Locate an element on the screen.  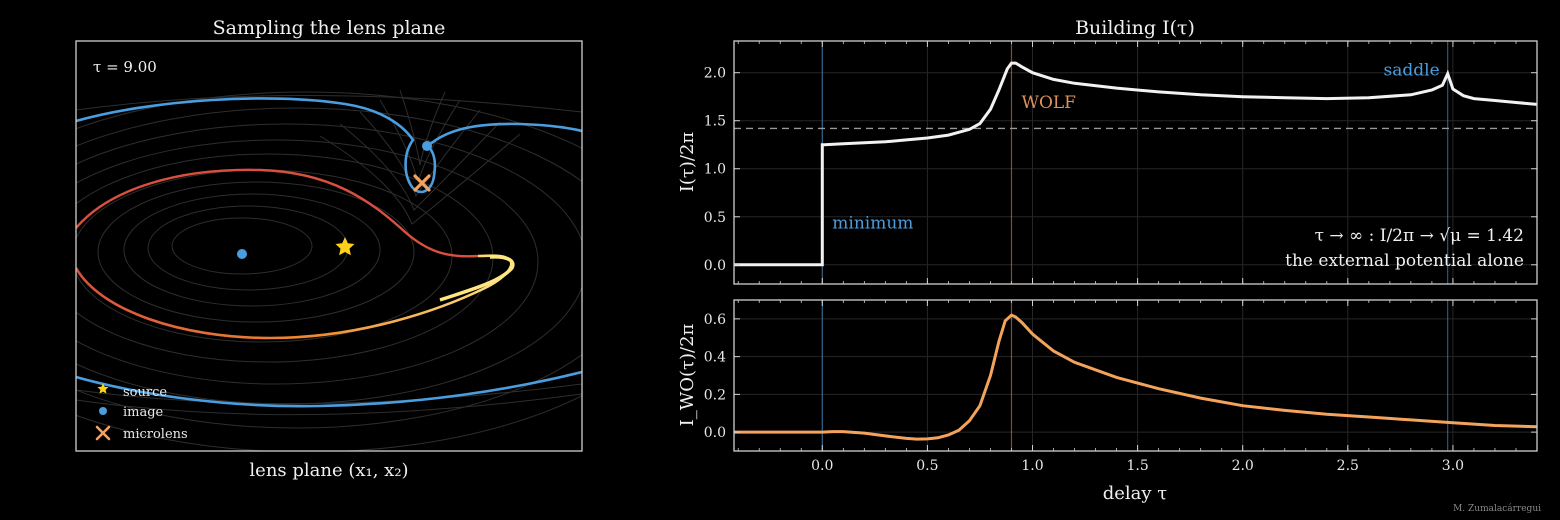
y-tick-label: 0.4 is located at coordinates (715, 358).